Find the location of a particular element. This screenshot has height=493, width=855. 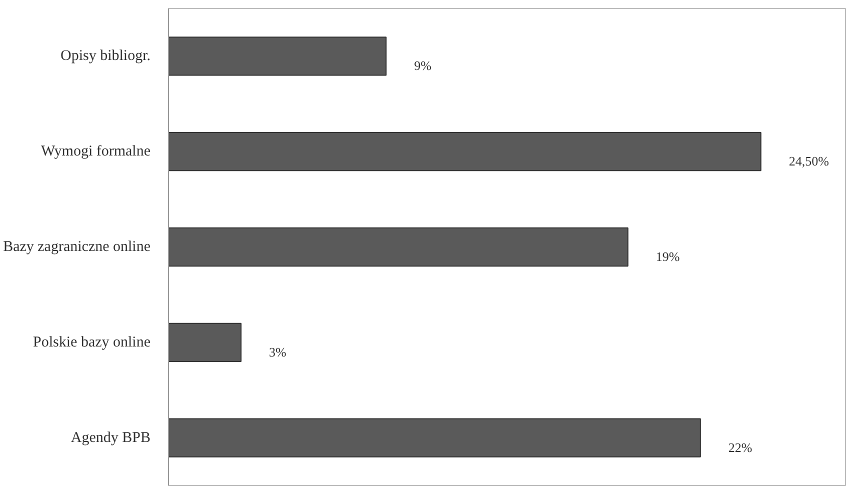

data-label: 3% is located at coordinates (278, 352).